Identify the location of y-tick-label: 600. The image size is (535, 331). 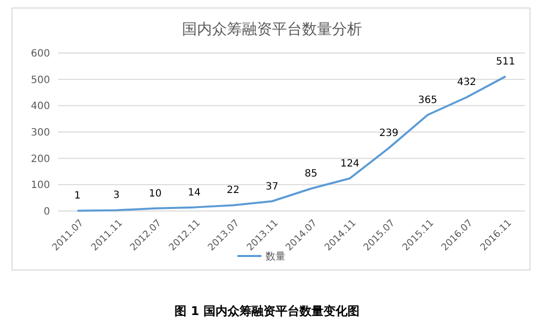
(40, 54).